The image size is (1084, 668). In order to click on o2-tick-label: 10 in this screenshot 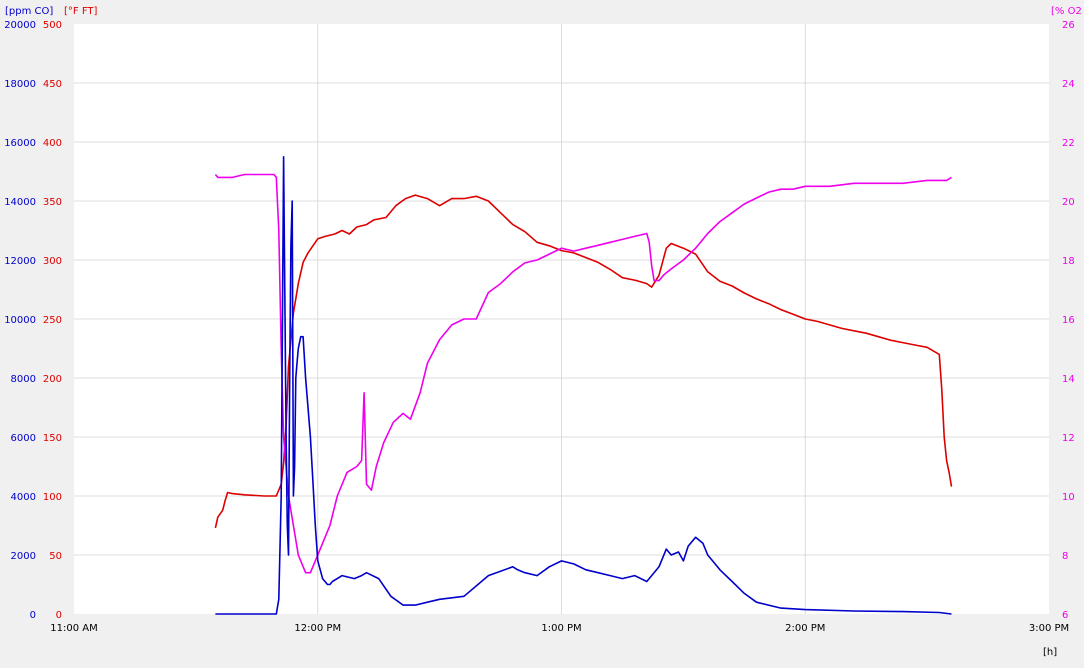, I will do `click(1068, 497)`.